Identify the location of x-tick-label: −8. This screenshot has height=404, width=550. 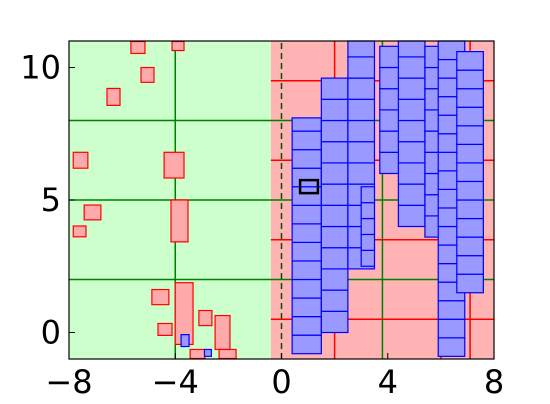
(68, 381).